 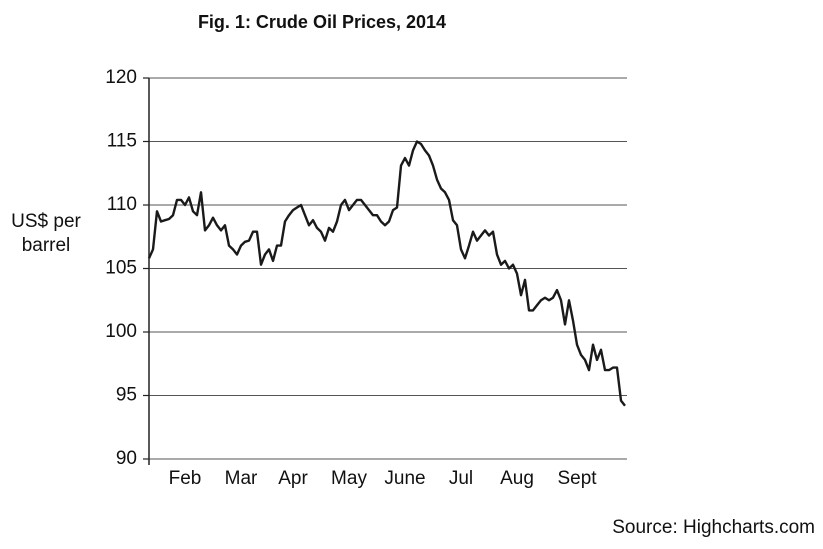 What do you see at coordinates (349, 478) in the screenshot?
I see `x-tick-label: May` at bounding box center [349, 478].